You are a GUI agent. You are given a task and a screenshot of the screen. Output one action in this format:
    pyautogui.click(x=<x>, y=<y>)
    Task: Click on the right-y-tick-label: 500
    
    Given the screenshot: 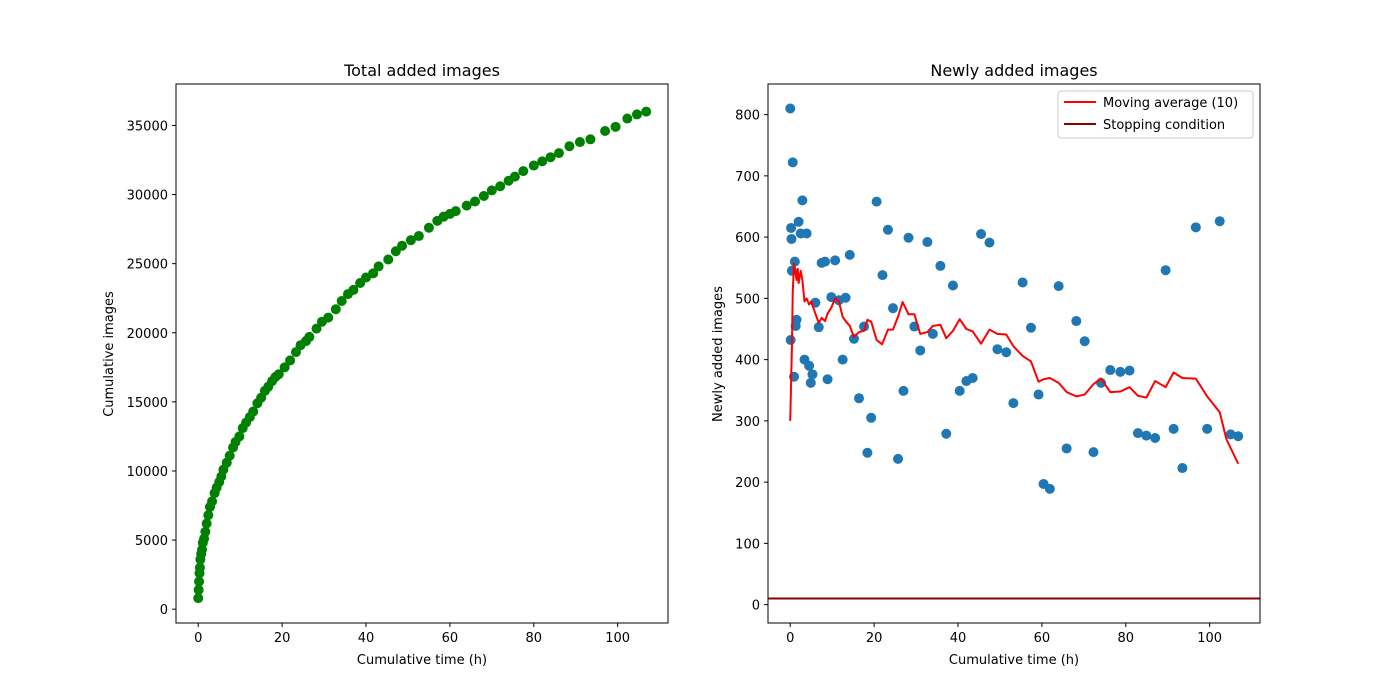 What is the action you would take?
    pyautogui.click(x=747, y=299)
    